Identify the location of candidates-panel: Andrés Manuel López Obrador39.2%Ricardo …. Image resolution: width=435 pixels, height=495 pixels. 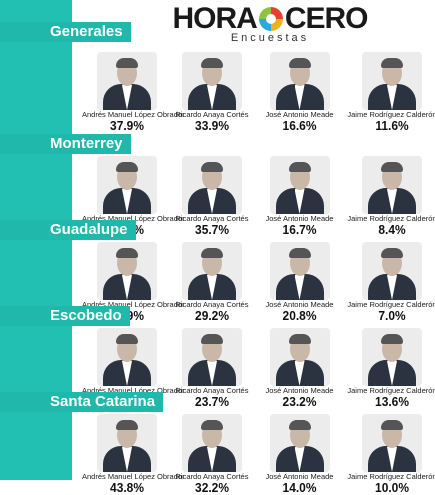
(253, 195).